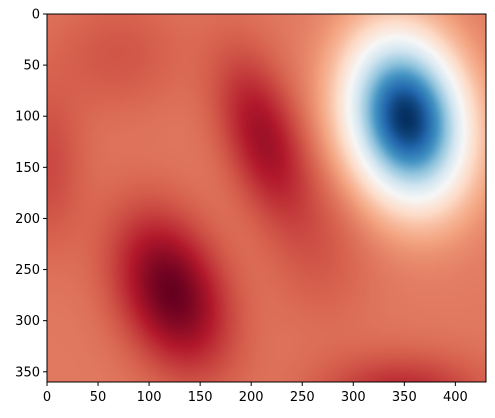 This screenshot has width=495, height=418. What do you see at coordinates (353, 397) in the screenshot?
I see `x-tick-label: 300` at bounding box center [353, 397].